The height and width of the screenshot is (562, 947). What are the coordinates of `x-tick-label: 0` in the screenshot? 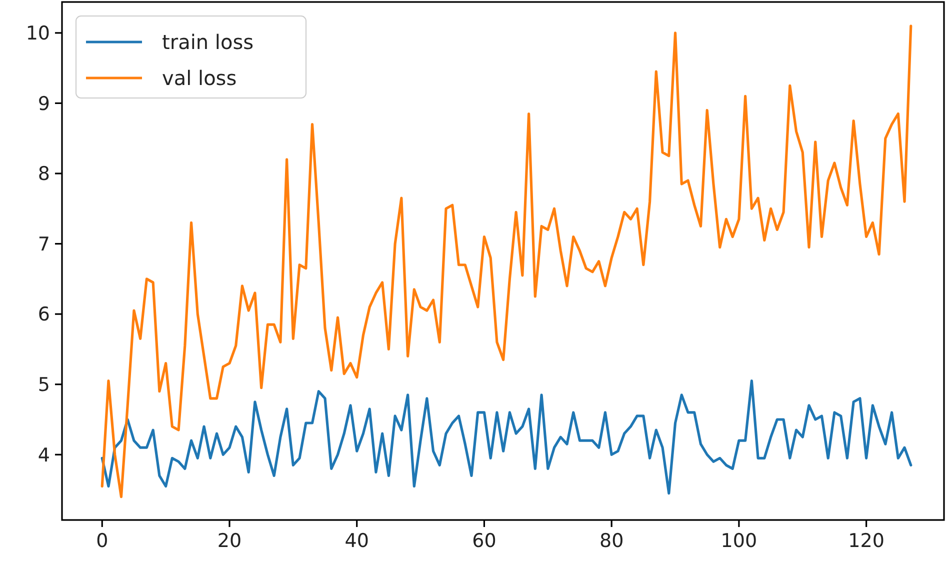 It's located at (102, 541).